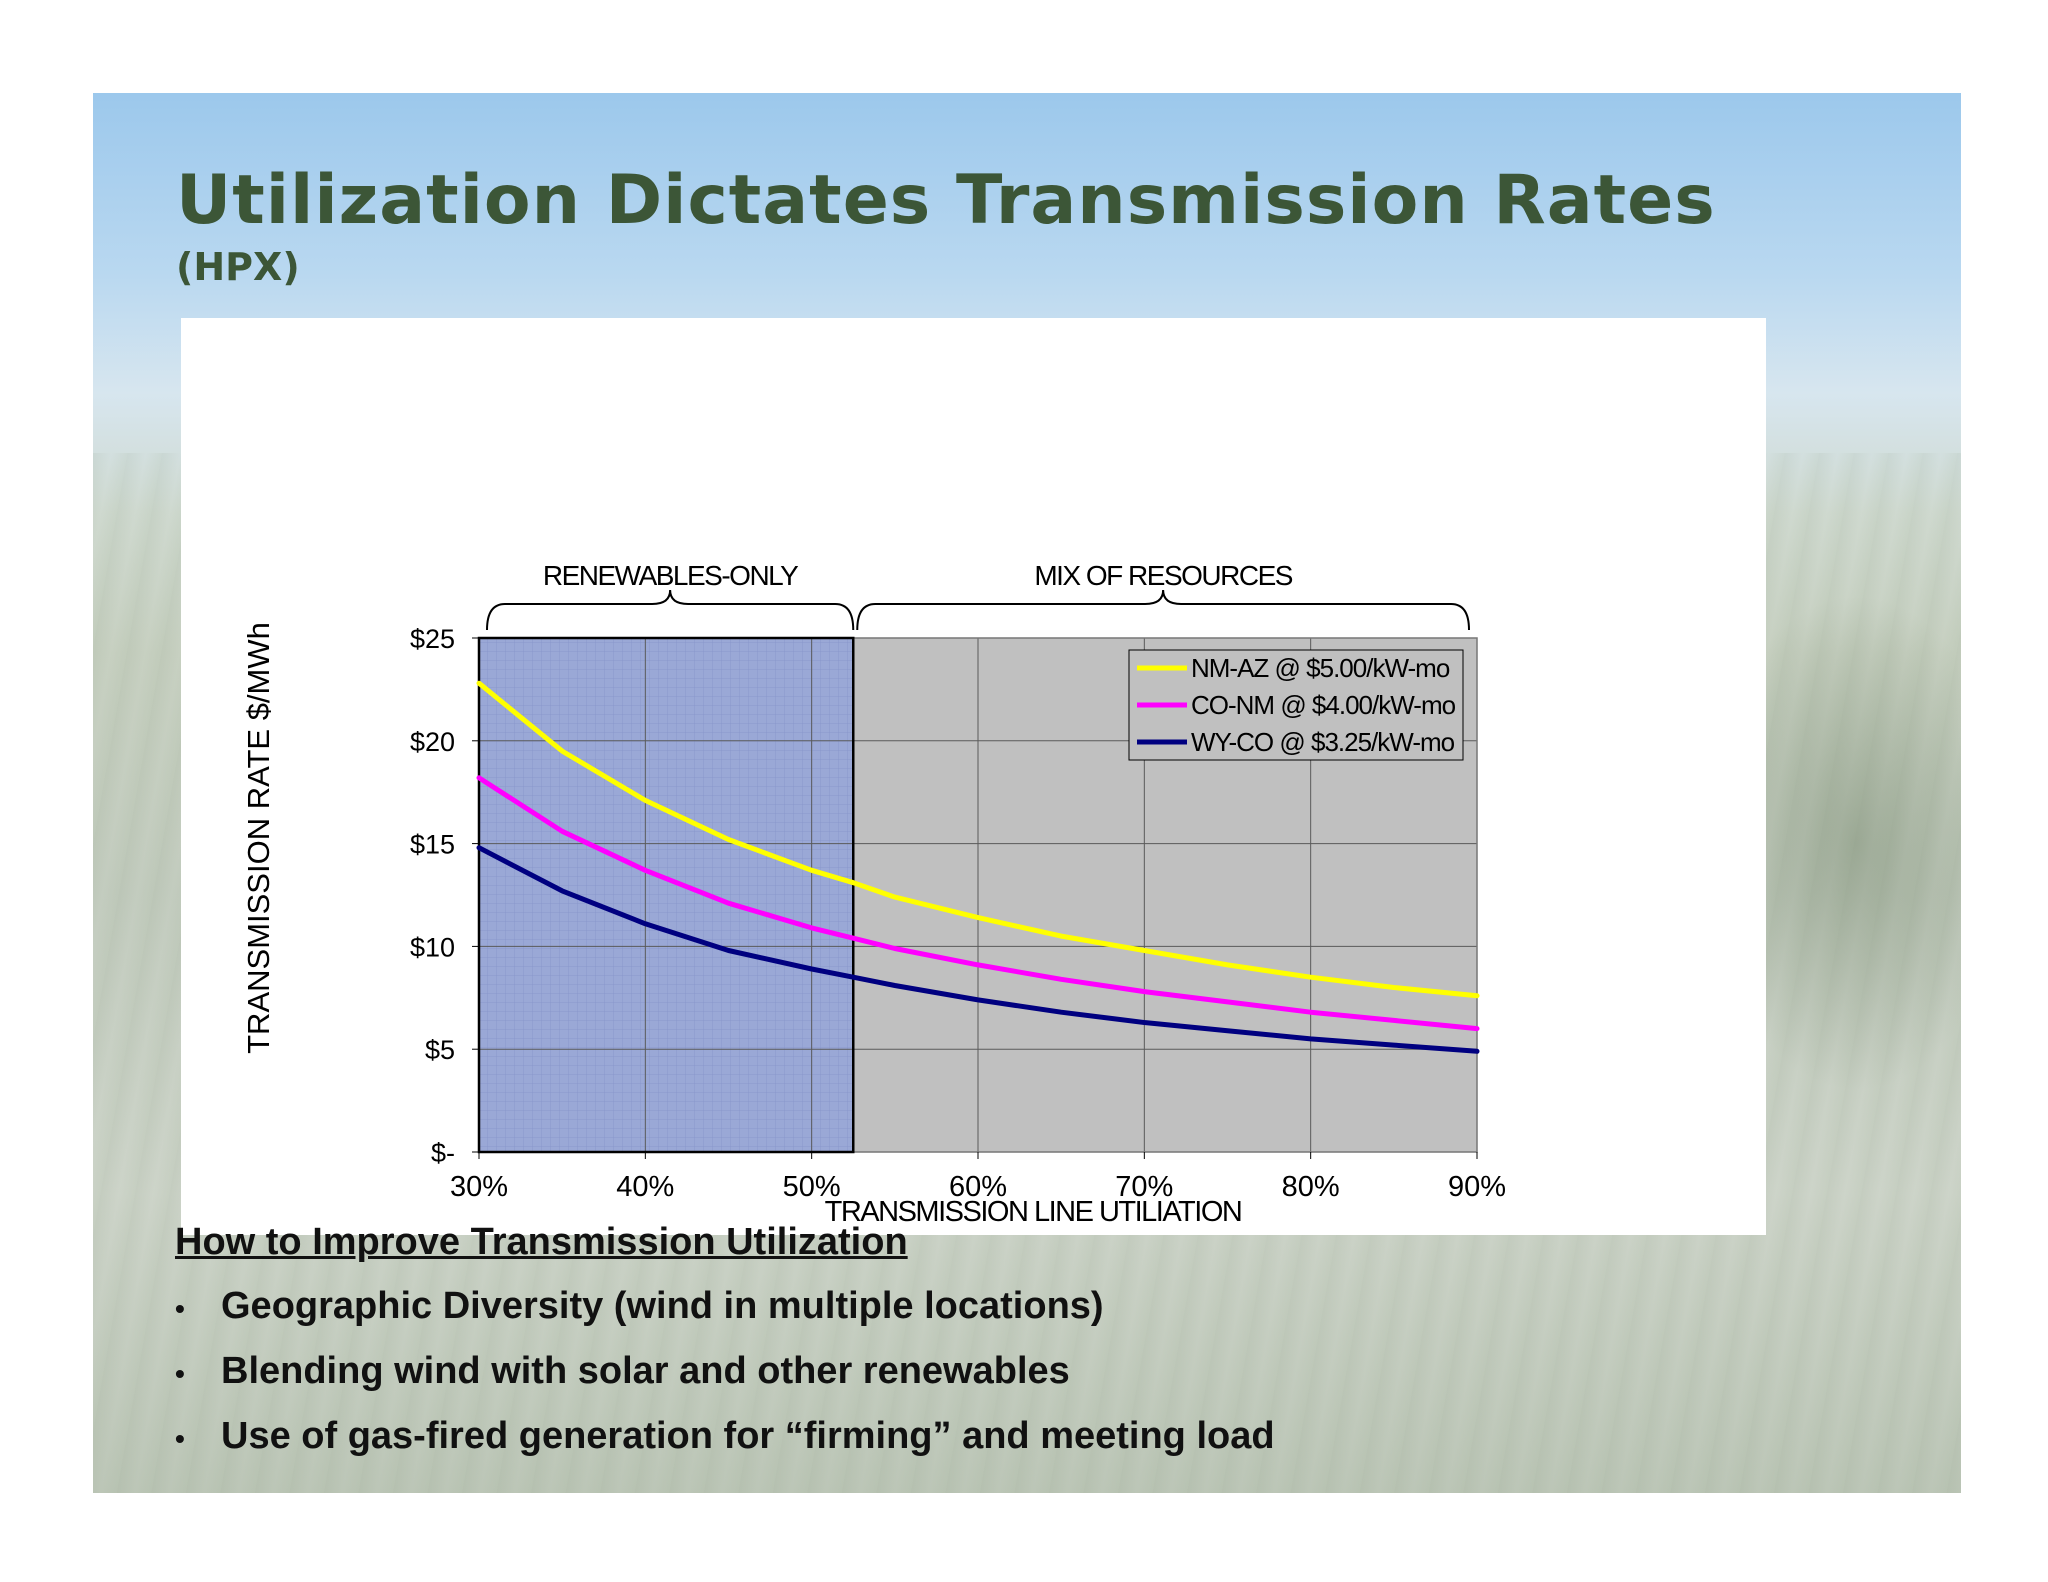 The height and width of the screenshot is (1582, 2048). Describe the element at coordinates (946, 200) in the screenshot. I see `page-title: Utilization Dictates Transmission Rates` at that location.